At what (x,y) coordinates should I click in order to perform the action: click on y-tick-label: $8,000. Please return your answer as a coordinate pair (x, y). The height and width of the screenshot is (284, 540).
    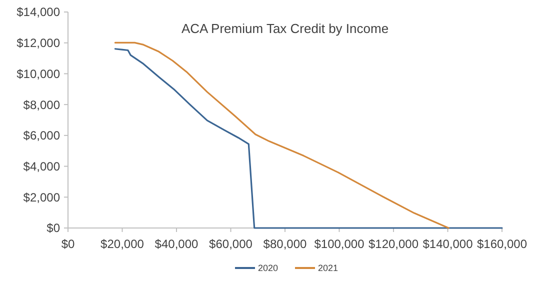
    Looking at the image, I should click on (41, 105).